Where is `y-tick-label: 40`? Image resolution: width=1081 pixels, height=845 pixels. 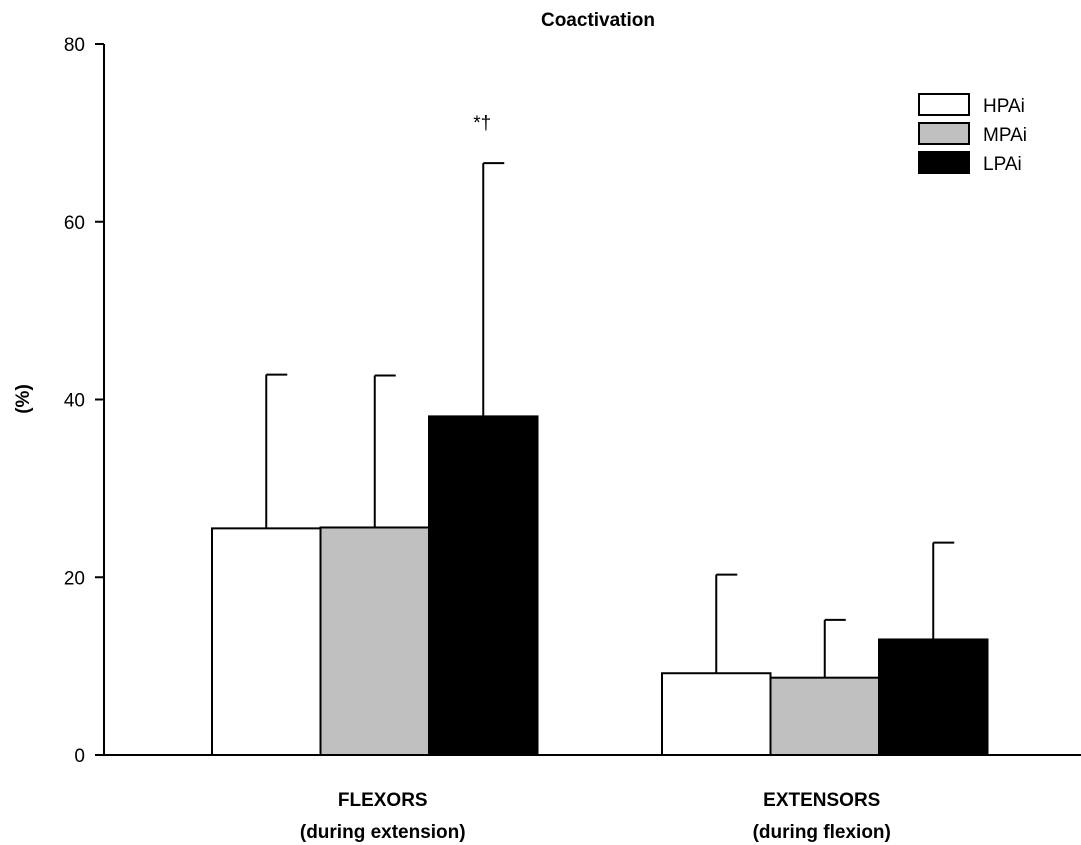
y-tick-label: 40 is located at coordinates (74, 401).